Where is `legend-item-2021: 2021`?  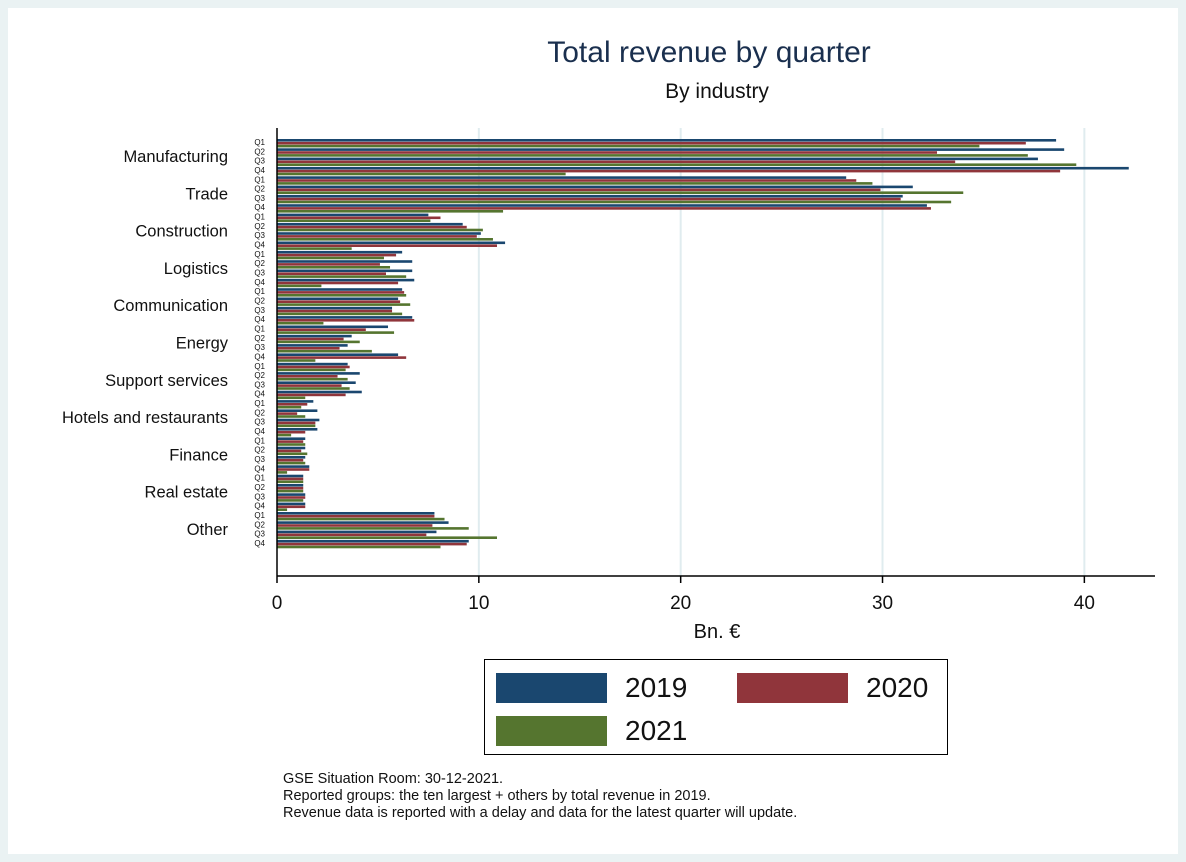
legend-item-2021: 2021 is located at coordinates (591, 731).